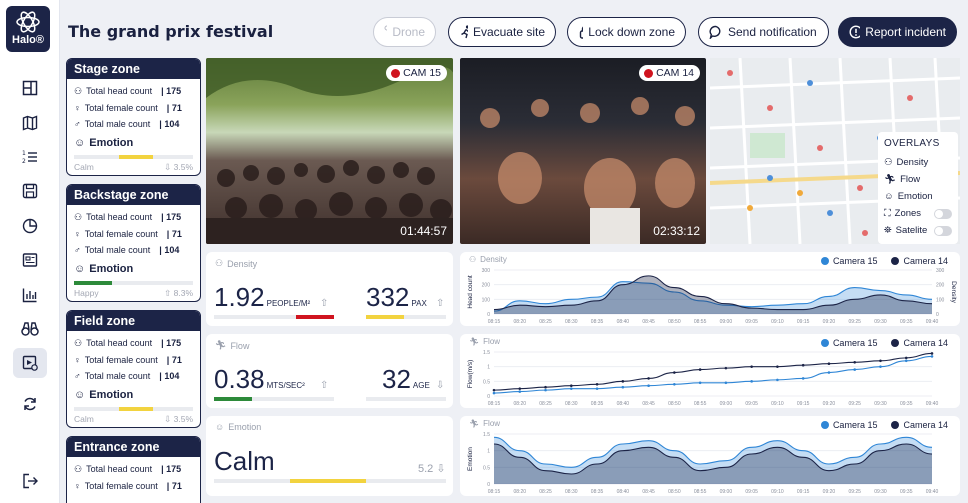  I want to click on camera-settings-icon, so click(30, 363).